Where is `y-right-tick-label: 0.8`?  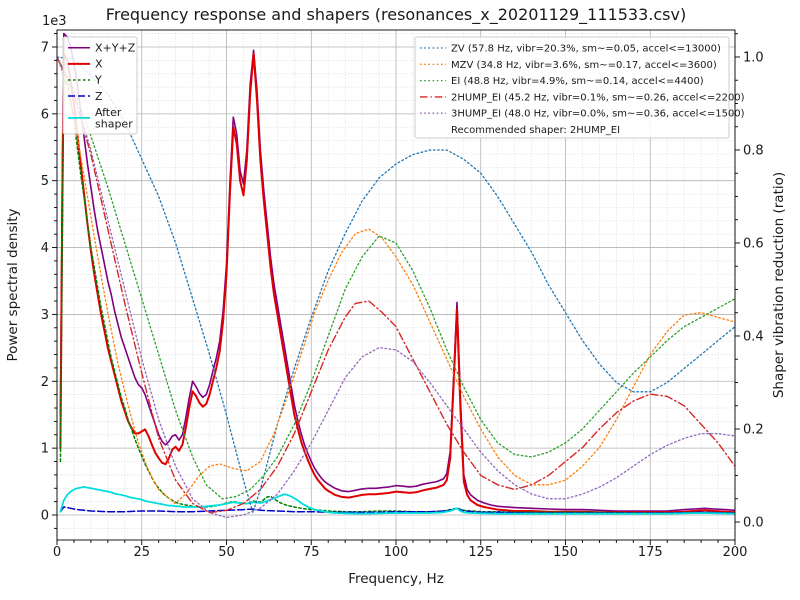
y-right-tick-label: 0.8 is located at coordinates (753, 150).